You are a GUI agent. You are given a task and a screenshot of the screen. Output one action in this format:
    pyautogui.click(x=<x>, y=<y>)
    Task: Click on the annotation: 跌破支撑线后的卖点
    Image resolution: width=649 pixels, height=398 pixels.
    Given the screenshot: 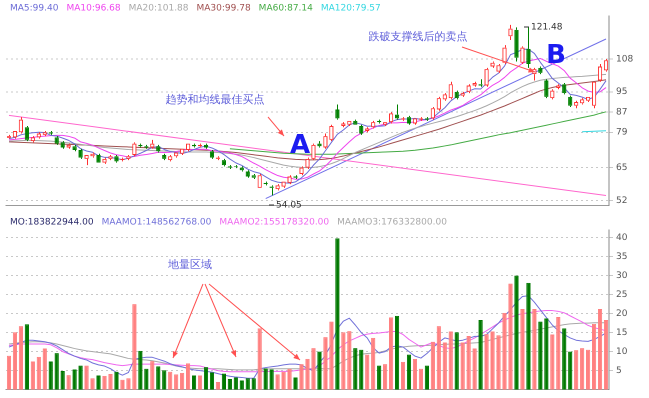 What is the action you would take?
    pyautogui.click(x=418, y=36)
    